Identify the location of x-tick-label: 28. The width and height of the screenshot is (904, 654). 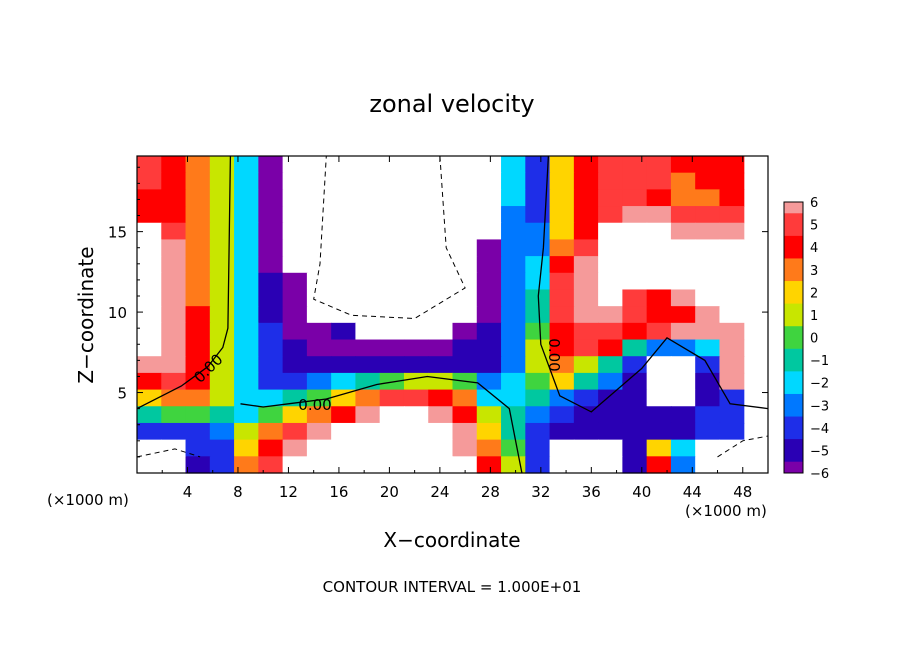
(490, 492).